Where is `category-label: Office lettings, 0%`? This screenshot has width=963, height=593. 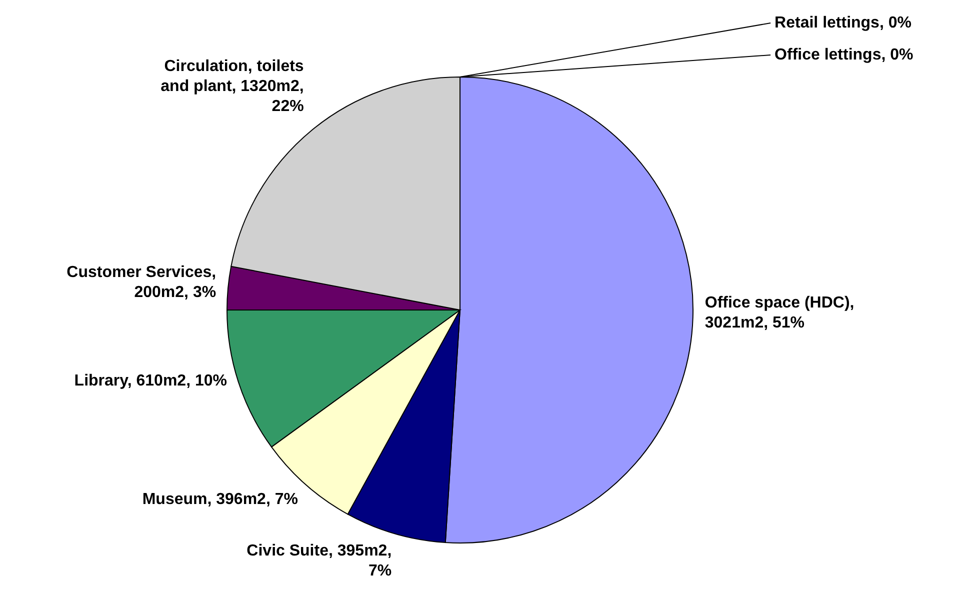
category-label: Office lettings, 0% is located at coordinates (844, 55).